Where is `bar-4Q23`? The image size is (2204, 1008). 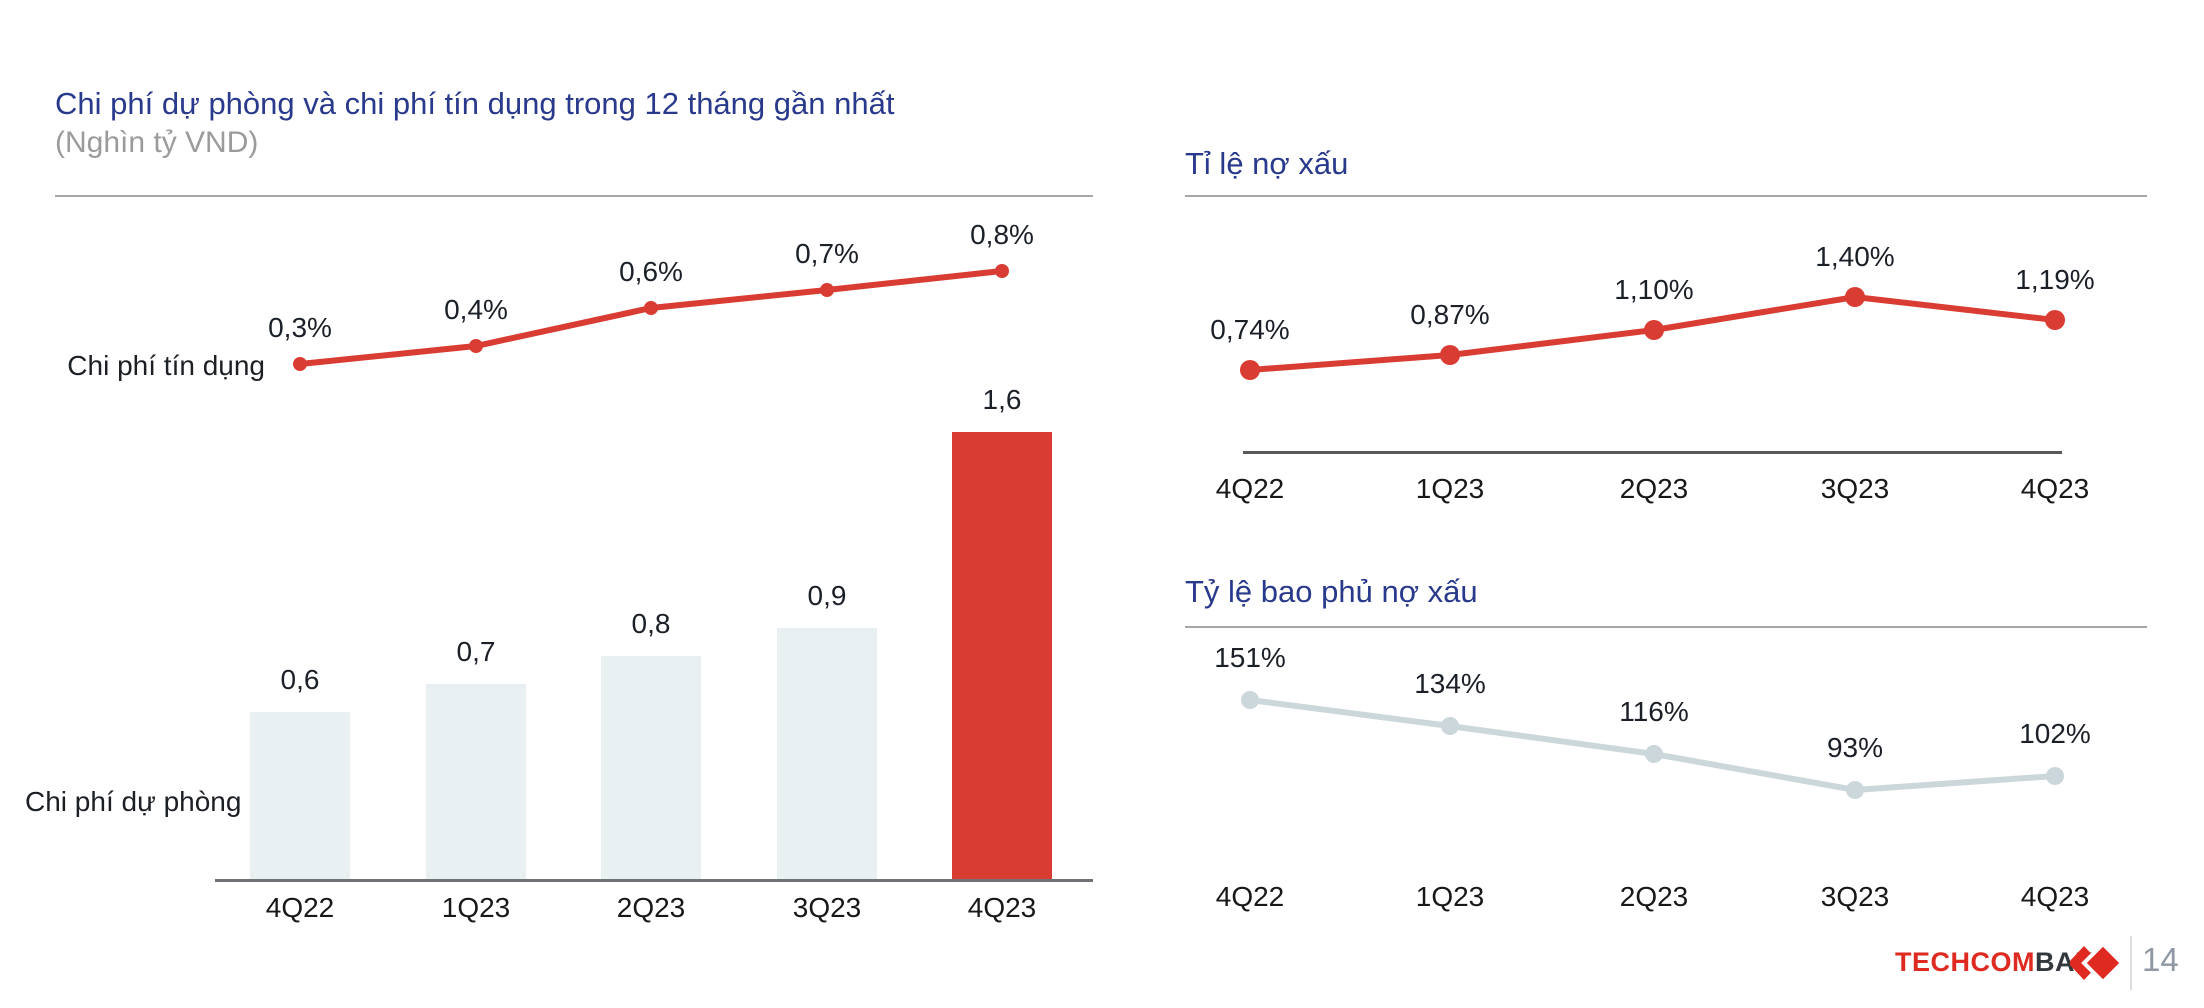
bar-4Q23 is located at coordinates (1002, 656).